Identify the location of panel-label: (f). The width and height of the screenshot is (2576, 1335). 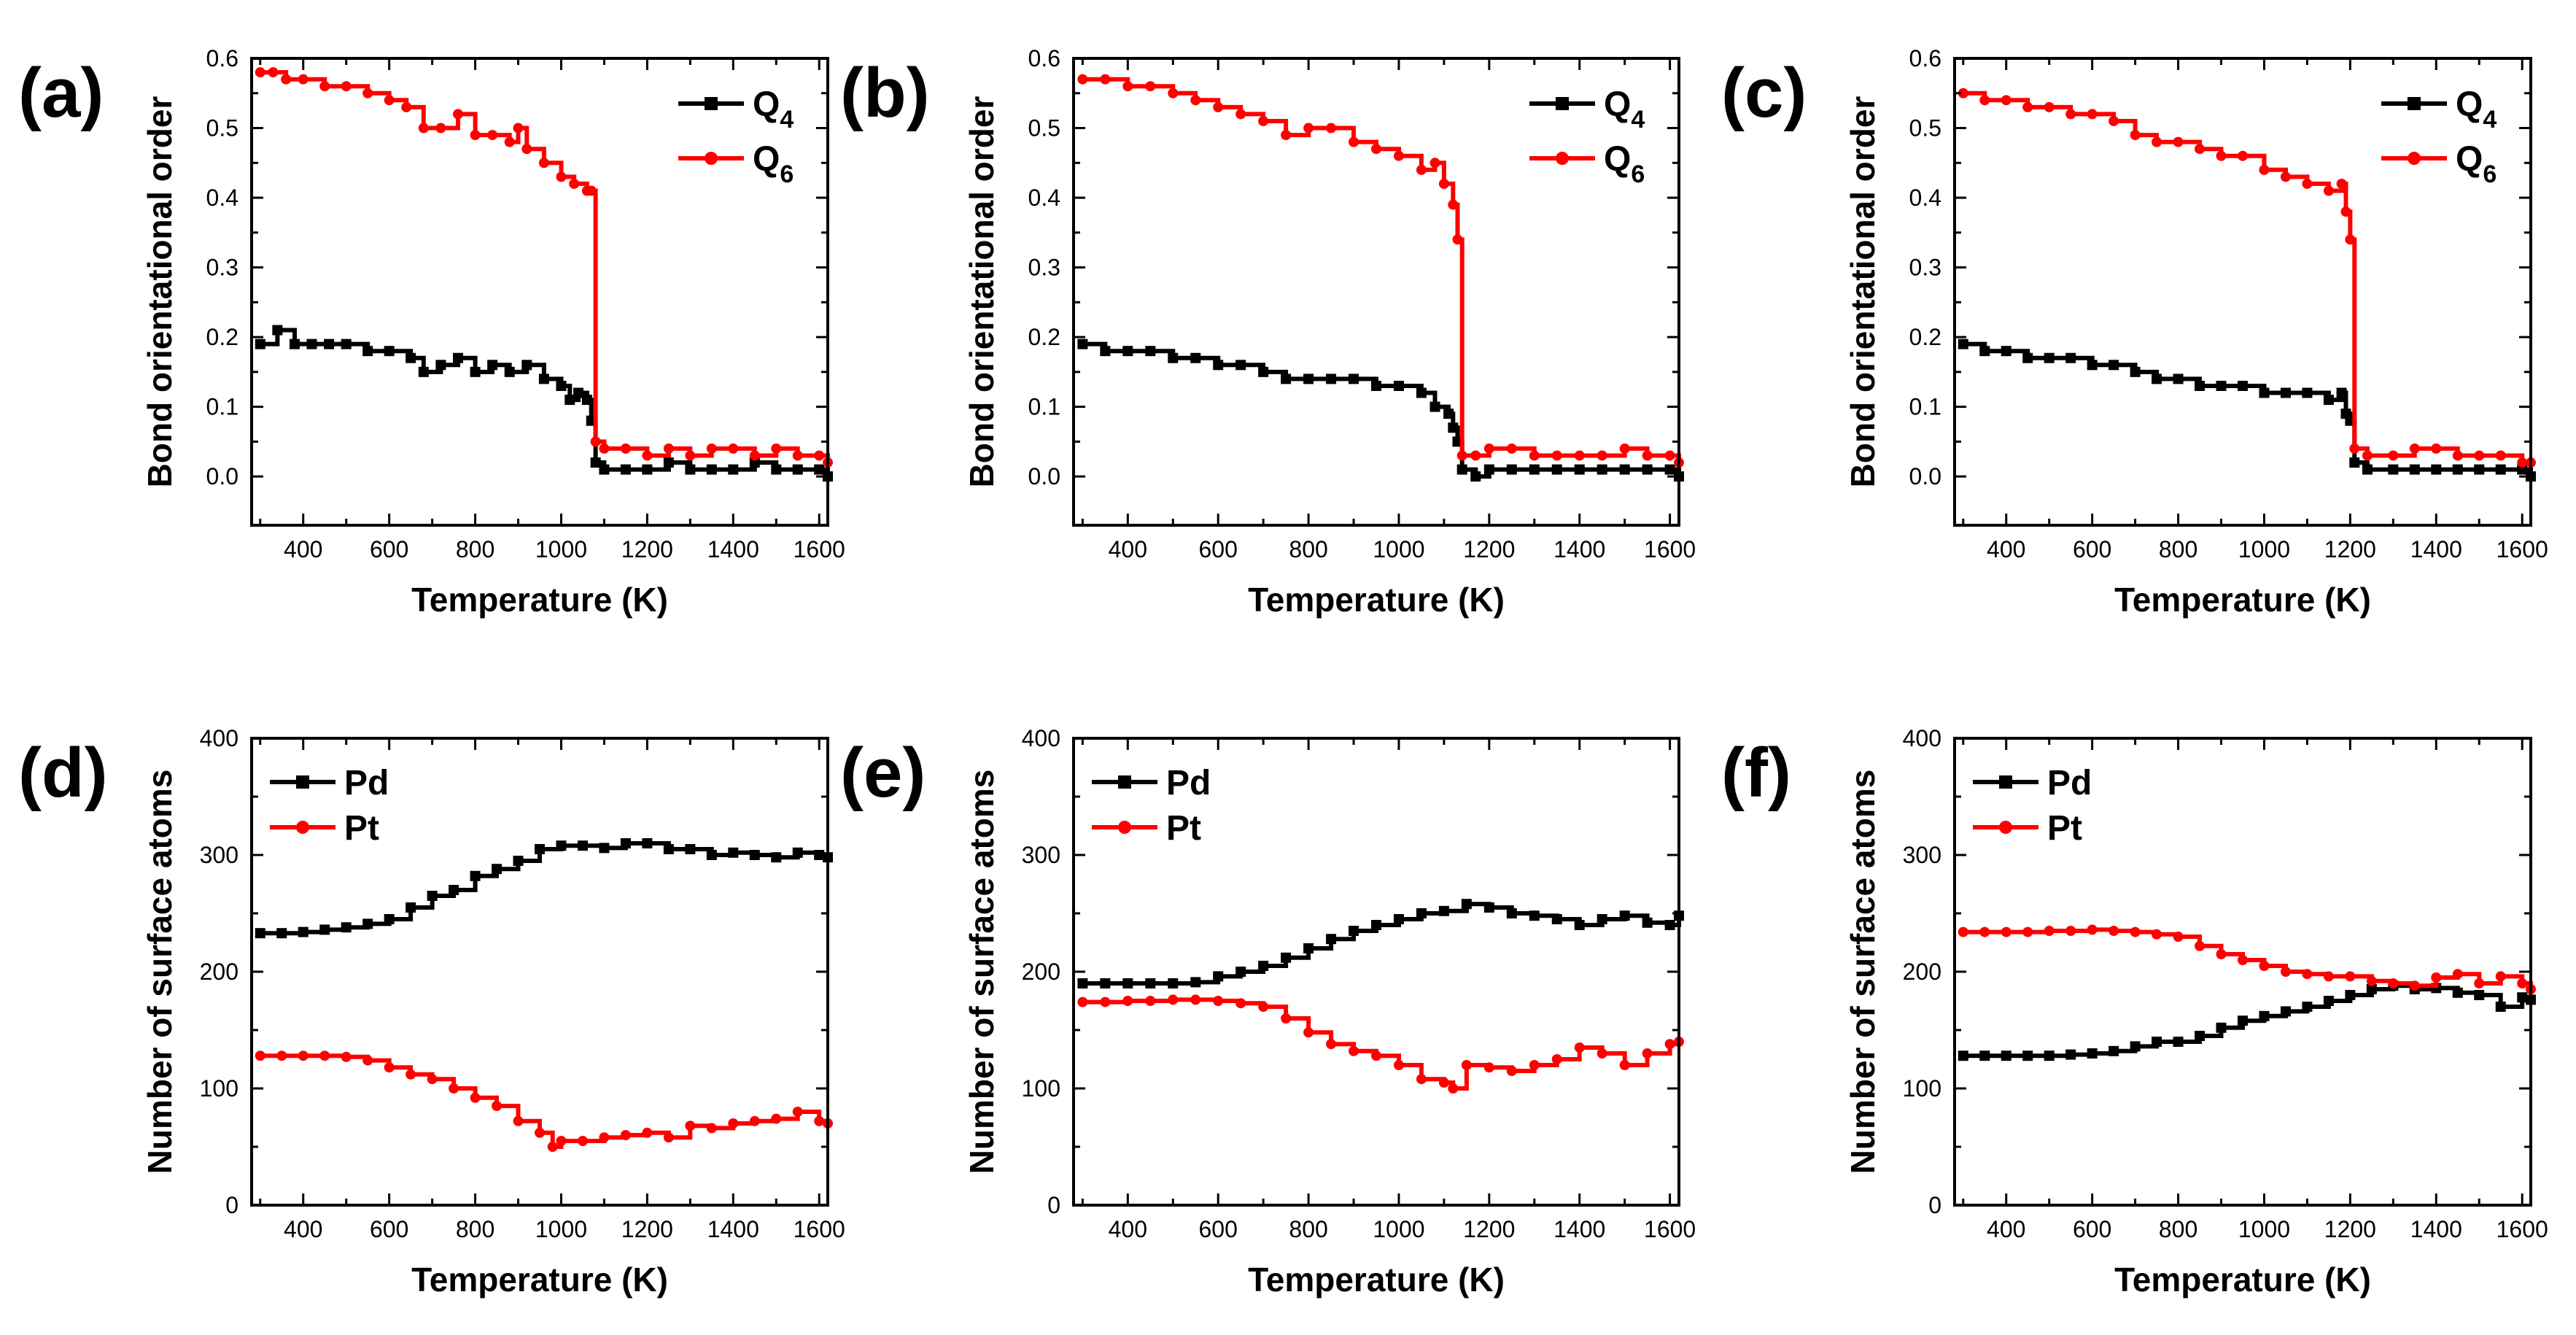
(1756, 773).